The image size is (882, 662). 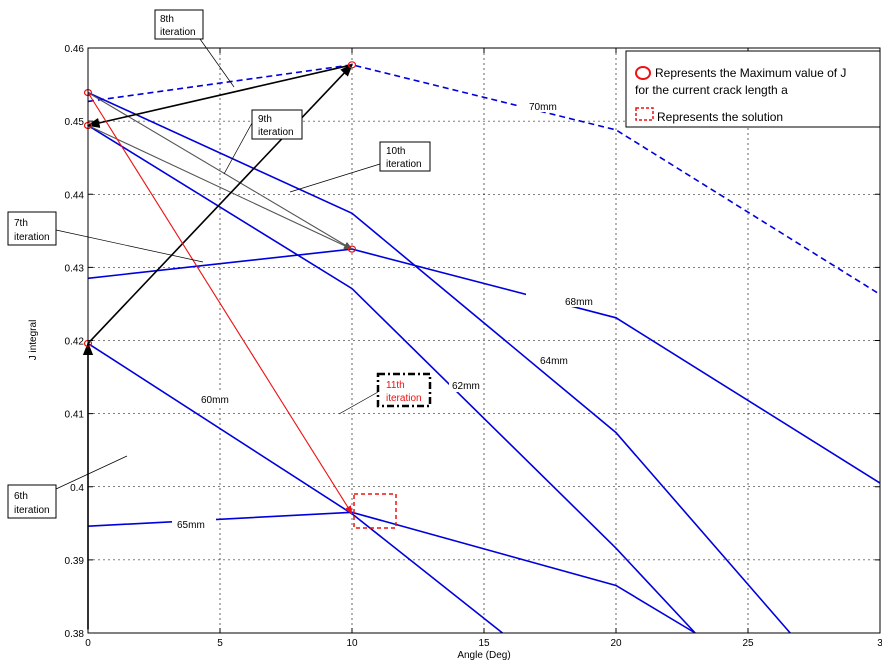 I want to click on legend-circle-marker, so click(x=643, y=73).